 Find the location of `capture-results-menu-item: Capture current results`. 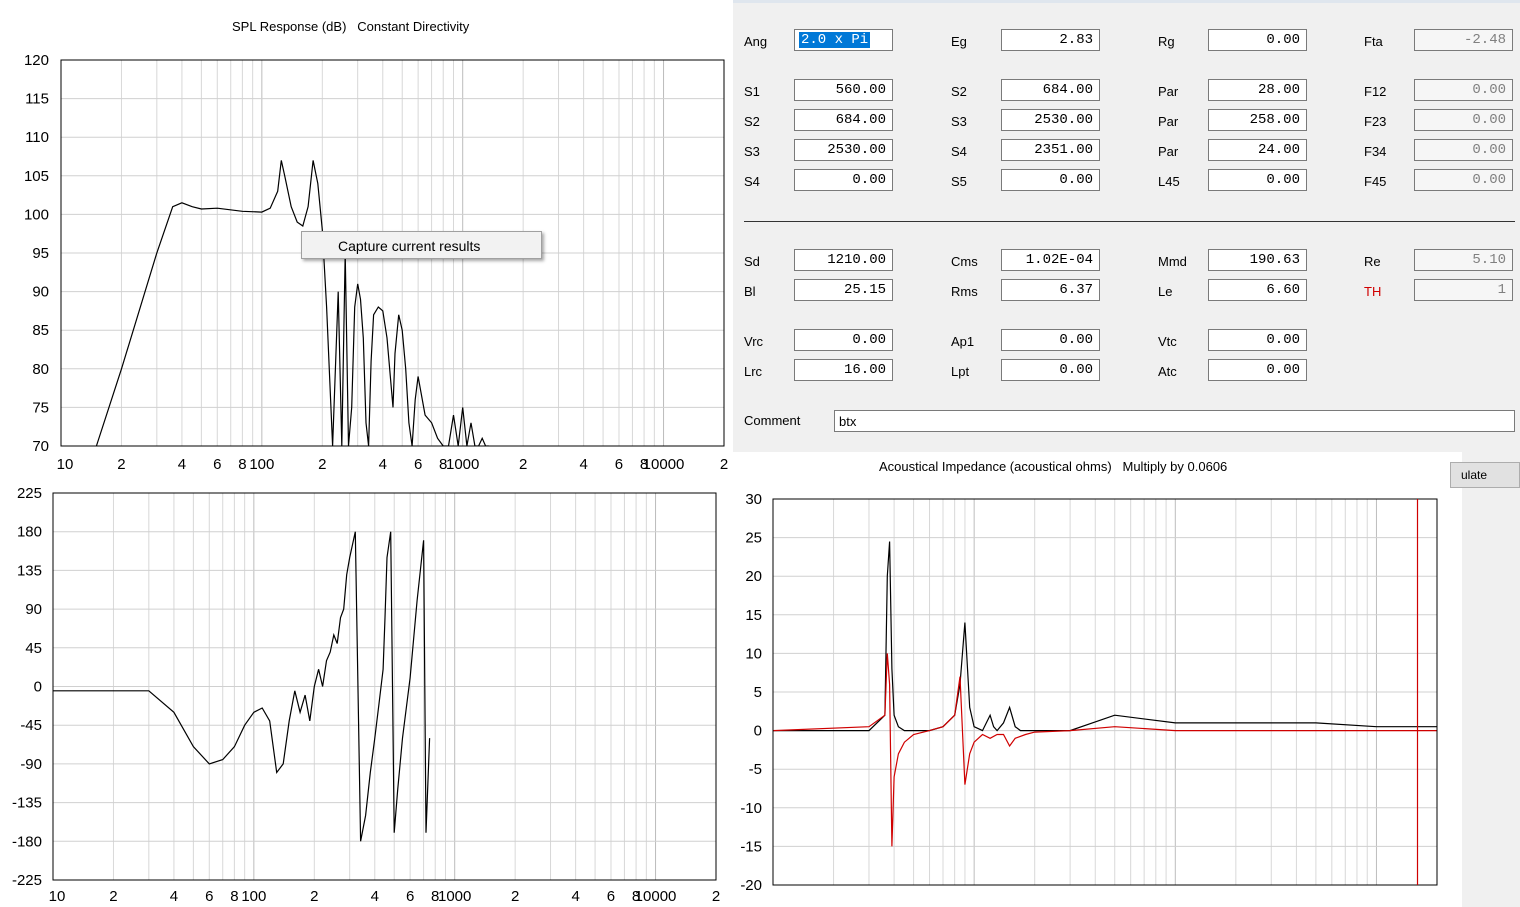

capture-results-menu-item: Capture current results is located at coordinates (409, 246).